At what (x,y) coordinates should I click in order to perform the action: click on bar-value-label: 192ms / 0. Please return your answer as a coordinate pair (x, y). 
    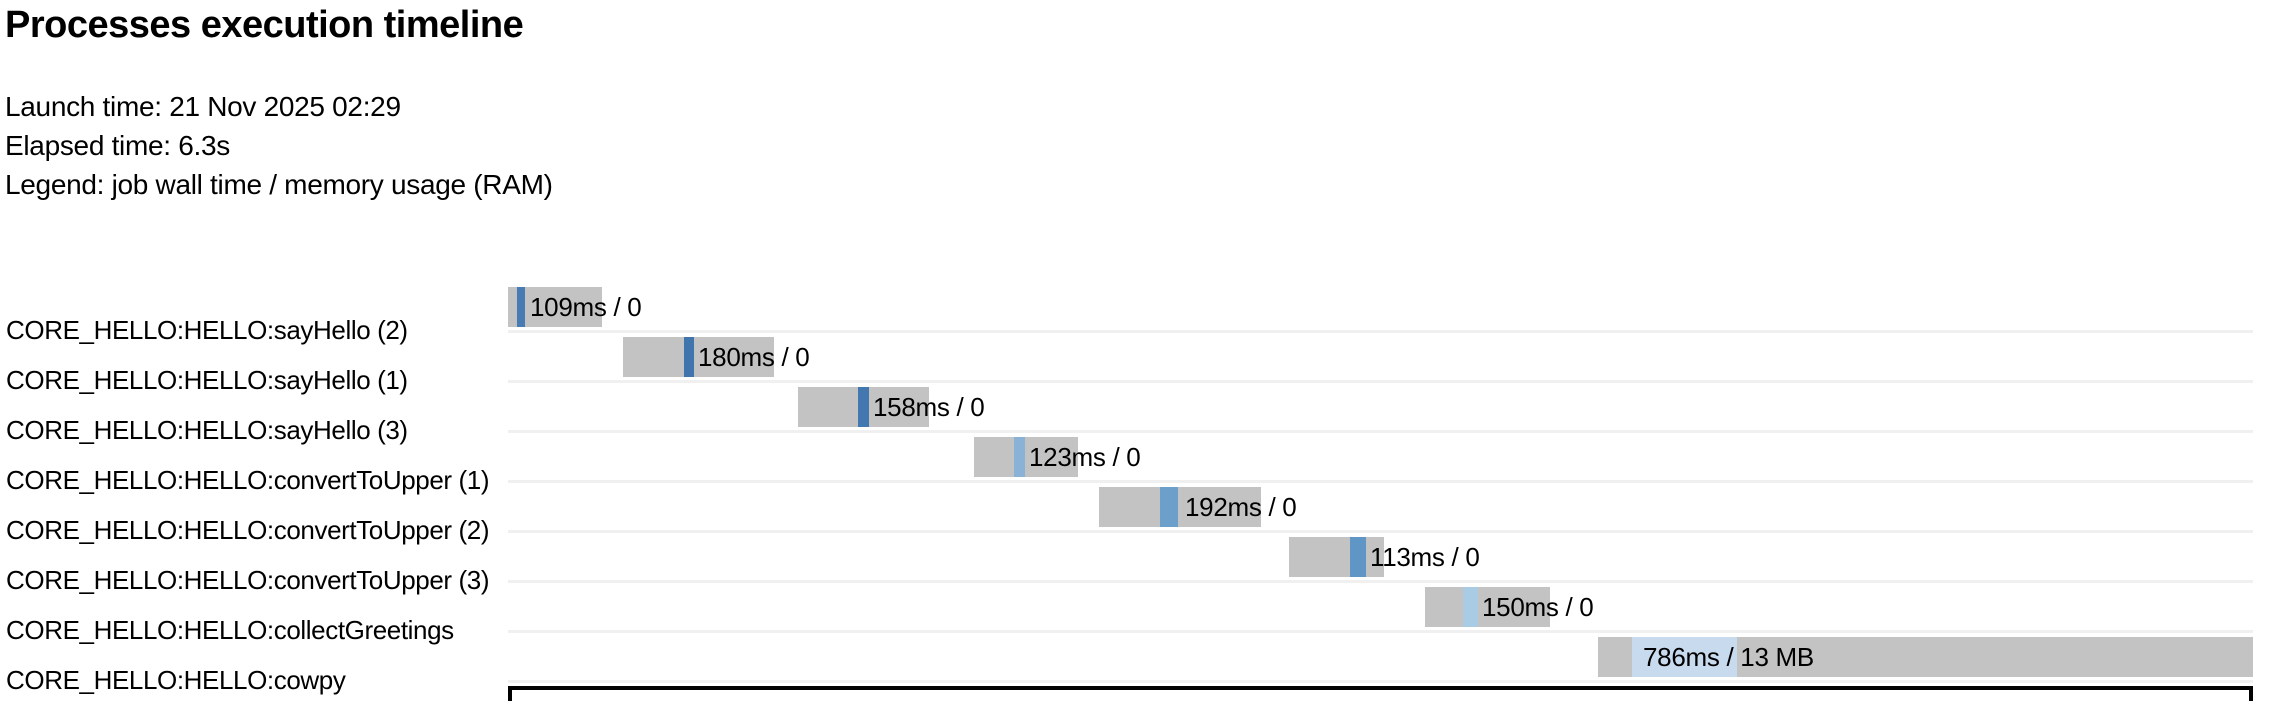
    Looking at the image, I should click on (1241, 507).